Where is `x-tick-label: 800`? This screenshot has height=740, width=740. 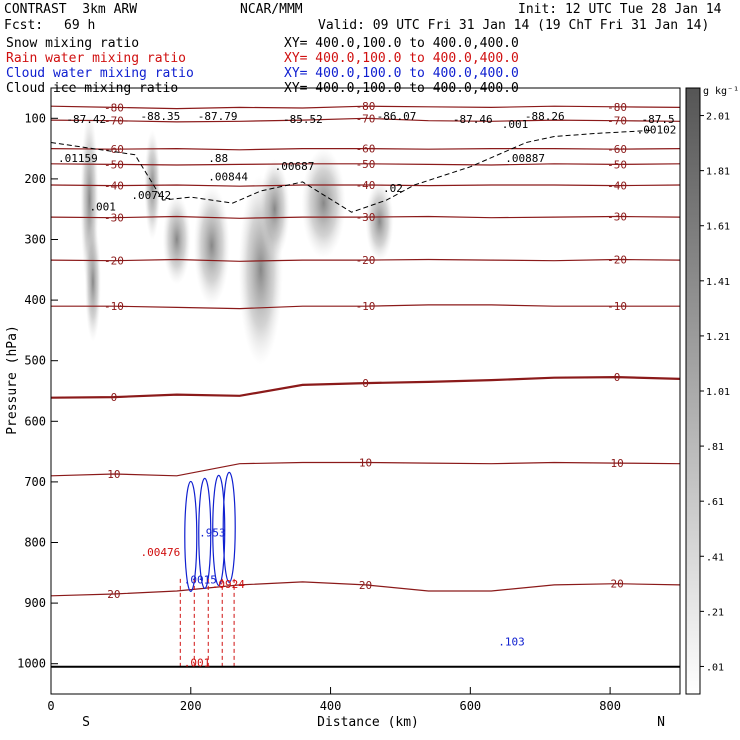 x-tick-label: 800 is located at coordinates (610, 706).